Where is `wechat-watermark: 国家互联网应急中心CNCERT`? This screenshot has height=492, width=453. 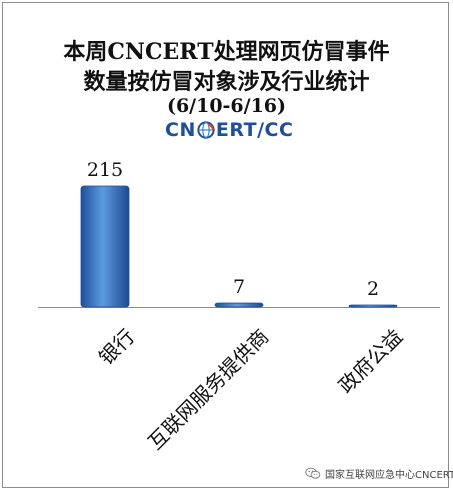 wechat-watermark: 国家互联网应急中心CNCERT is located at coordinates (379, 473).